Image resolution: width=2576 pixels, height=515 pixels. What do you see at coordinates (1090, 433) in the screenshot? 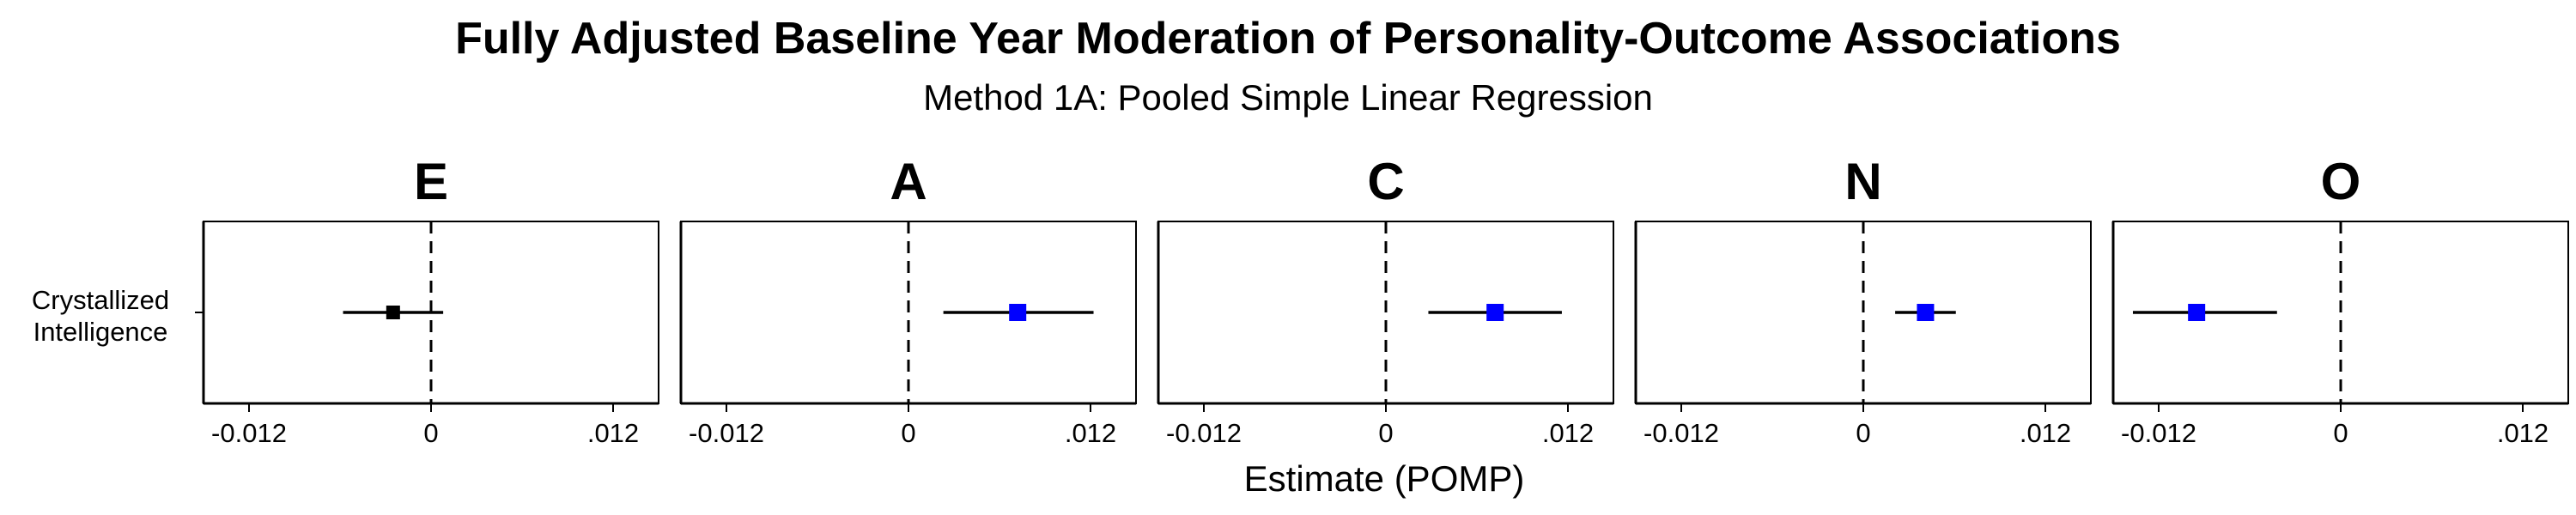
I see `x-tick-label-A-2: .012` at bounding box center [1090, 433].